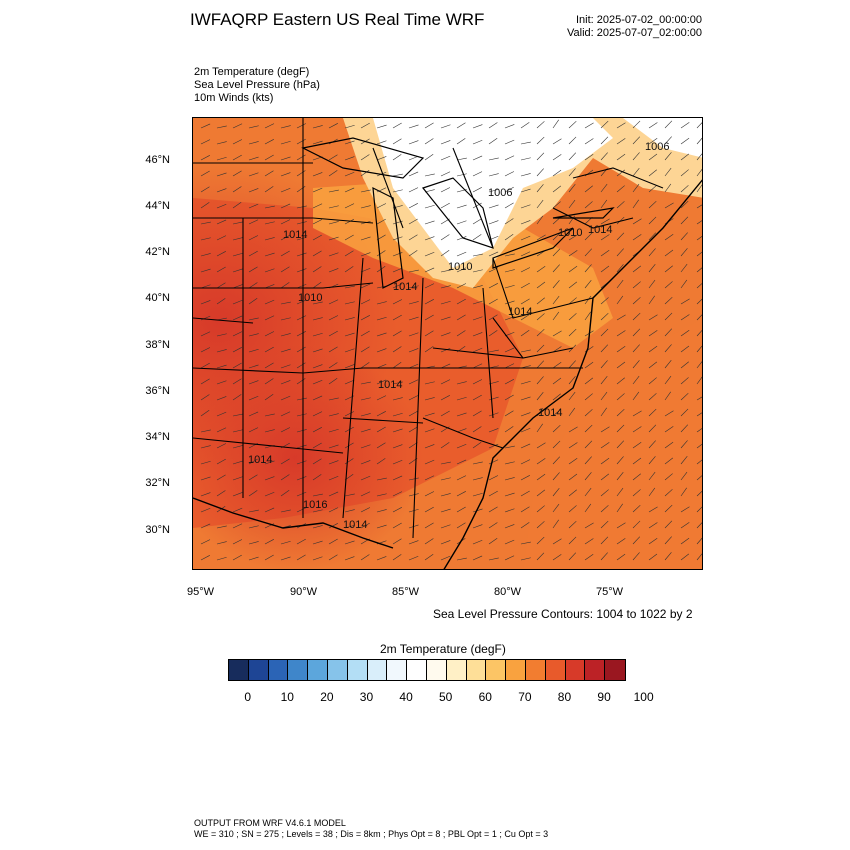  I want to click on field-label-pressure: Sea Level Pressure (hPa), so click(257, 85).